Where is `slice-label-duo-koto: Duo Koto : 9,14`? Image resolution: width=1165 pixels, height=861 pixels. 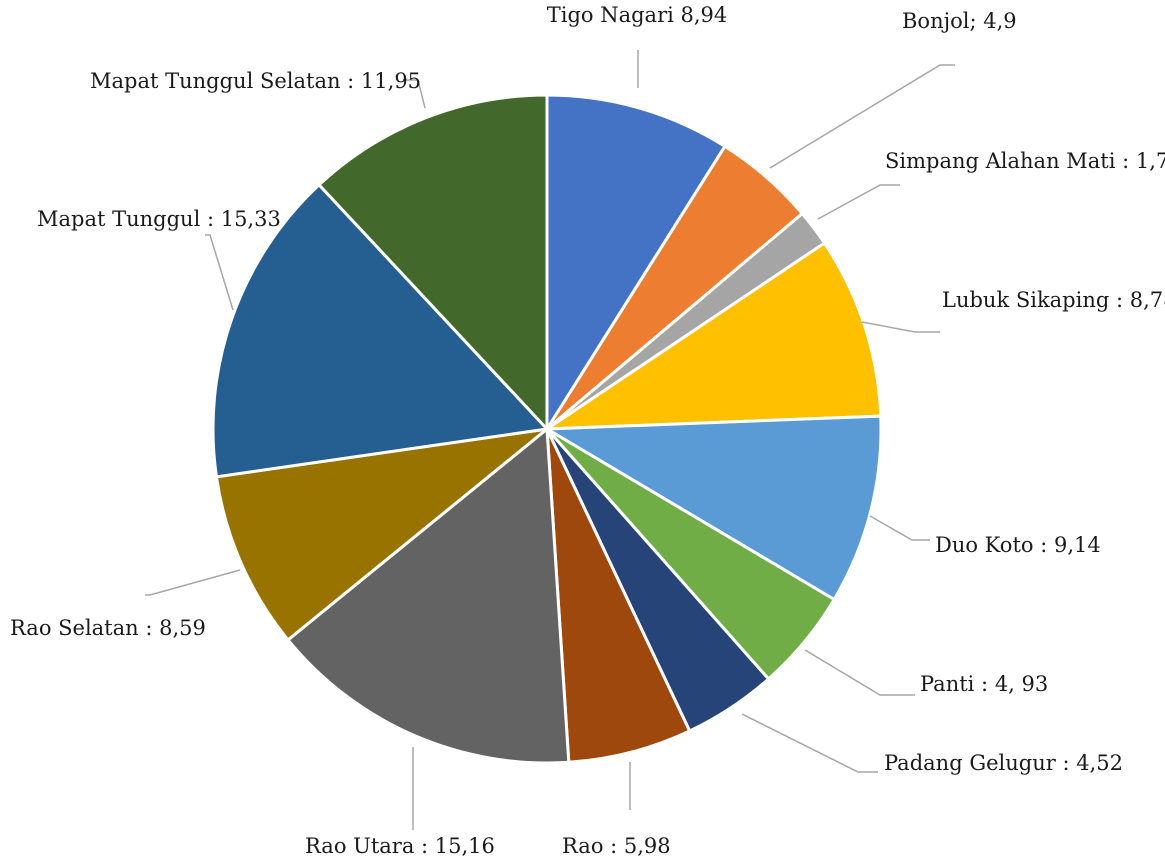 slice-label-duo-koto: Duo Koto : 9,14 is located at coordinates (1018, 545).